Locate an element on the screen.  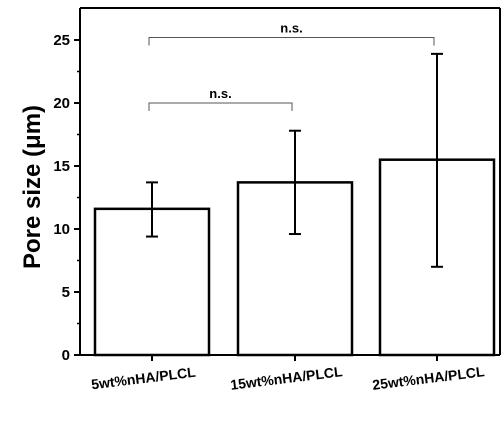
y-tick-label-0: 0 is located at coordinates (66, 355).